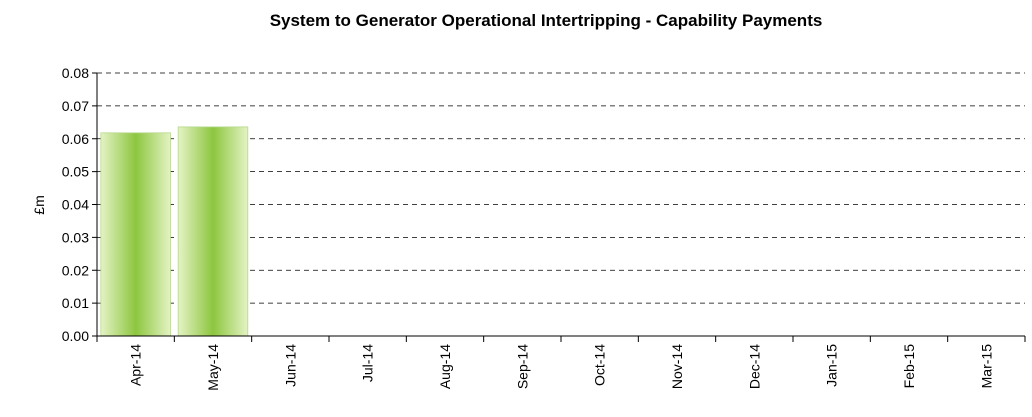  I want to click on x-tick-label: Aug-14, so click(445, 366).